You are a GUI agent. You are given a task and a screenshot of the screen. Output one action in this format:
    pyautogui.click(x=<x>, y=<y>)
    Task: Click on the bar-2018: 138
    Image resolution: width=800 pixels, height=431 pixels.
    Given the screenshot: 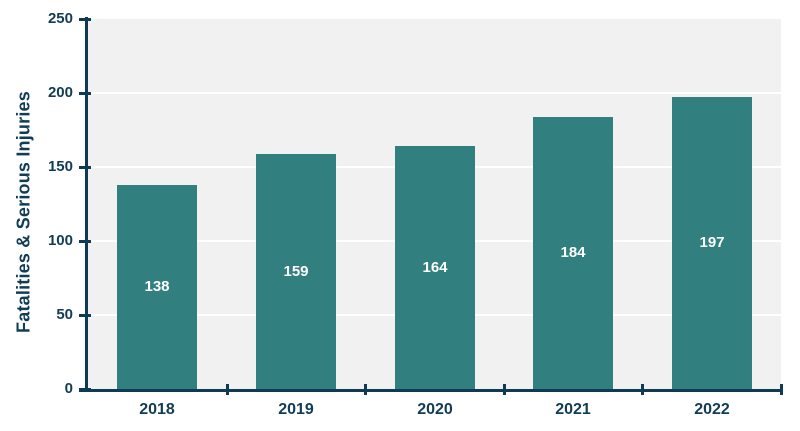 What is the action you would take?
    pyautogui.click(x=157, y=287)
    